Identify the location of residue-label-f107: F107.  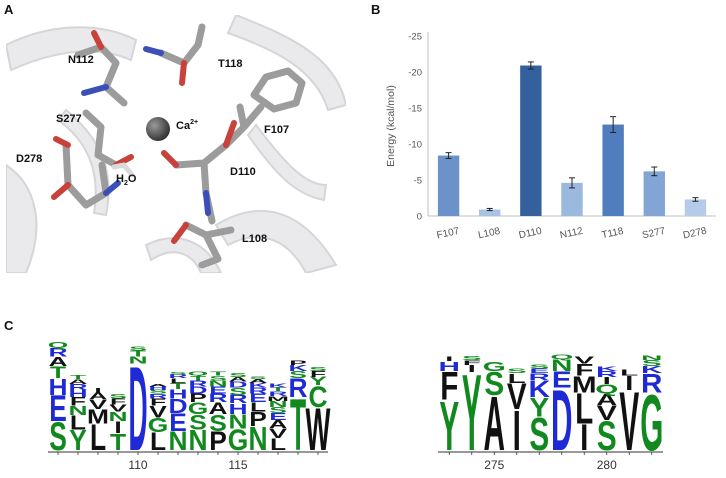
(276, 130).